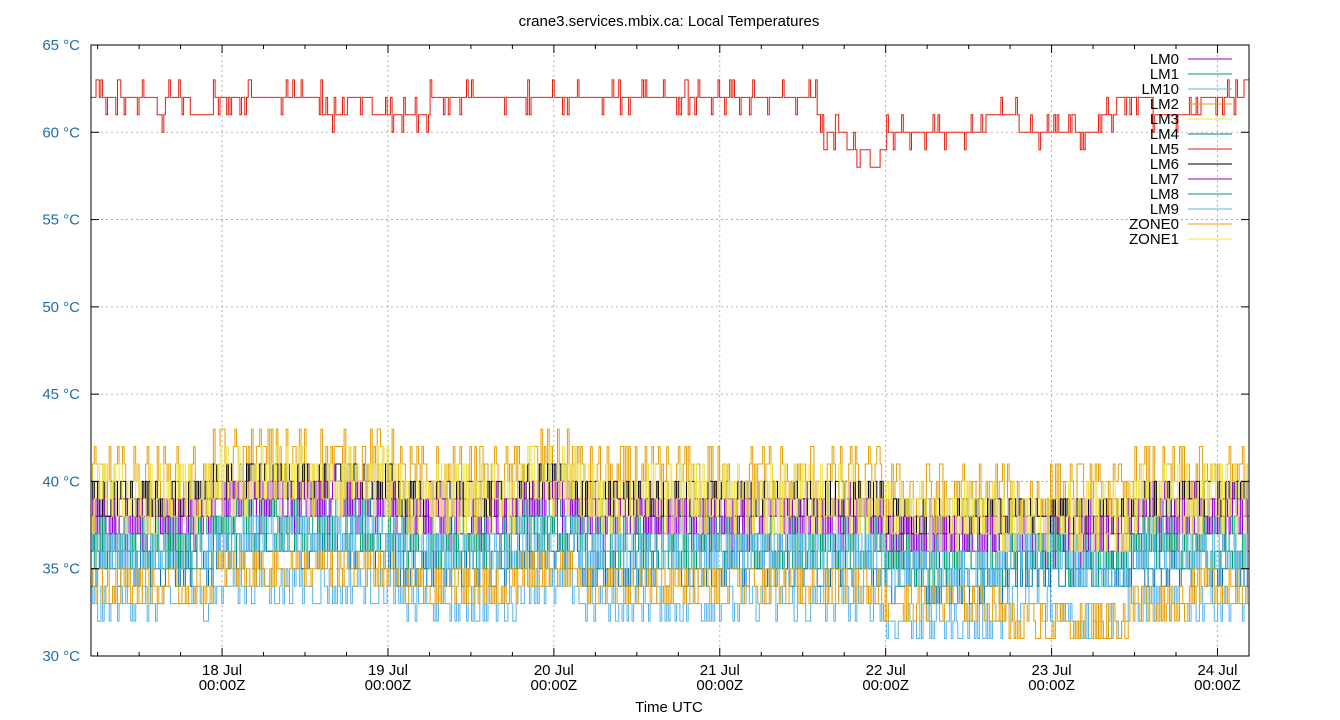 The width and height of the screenshot is (1340, 720). I want to click on legend-label-zone0: ZONE0, so click(1154, 224).